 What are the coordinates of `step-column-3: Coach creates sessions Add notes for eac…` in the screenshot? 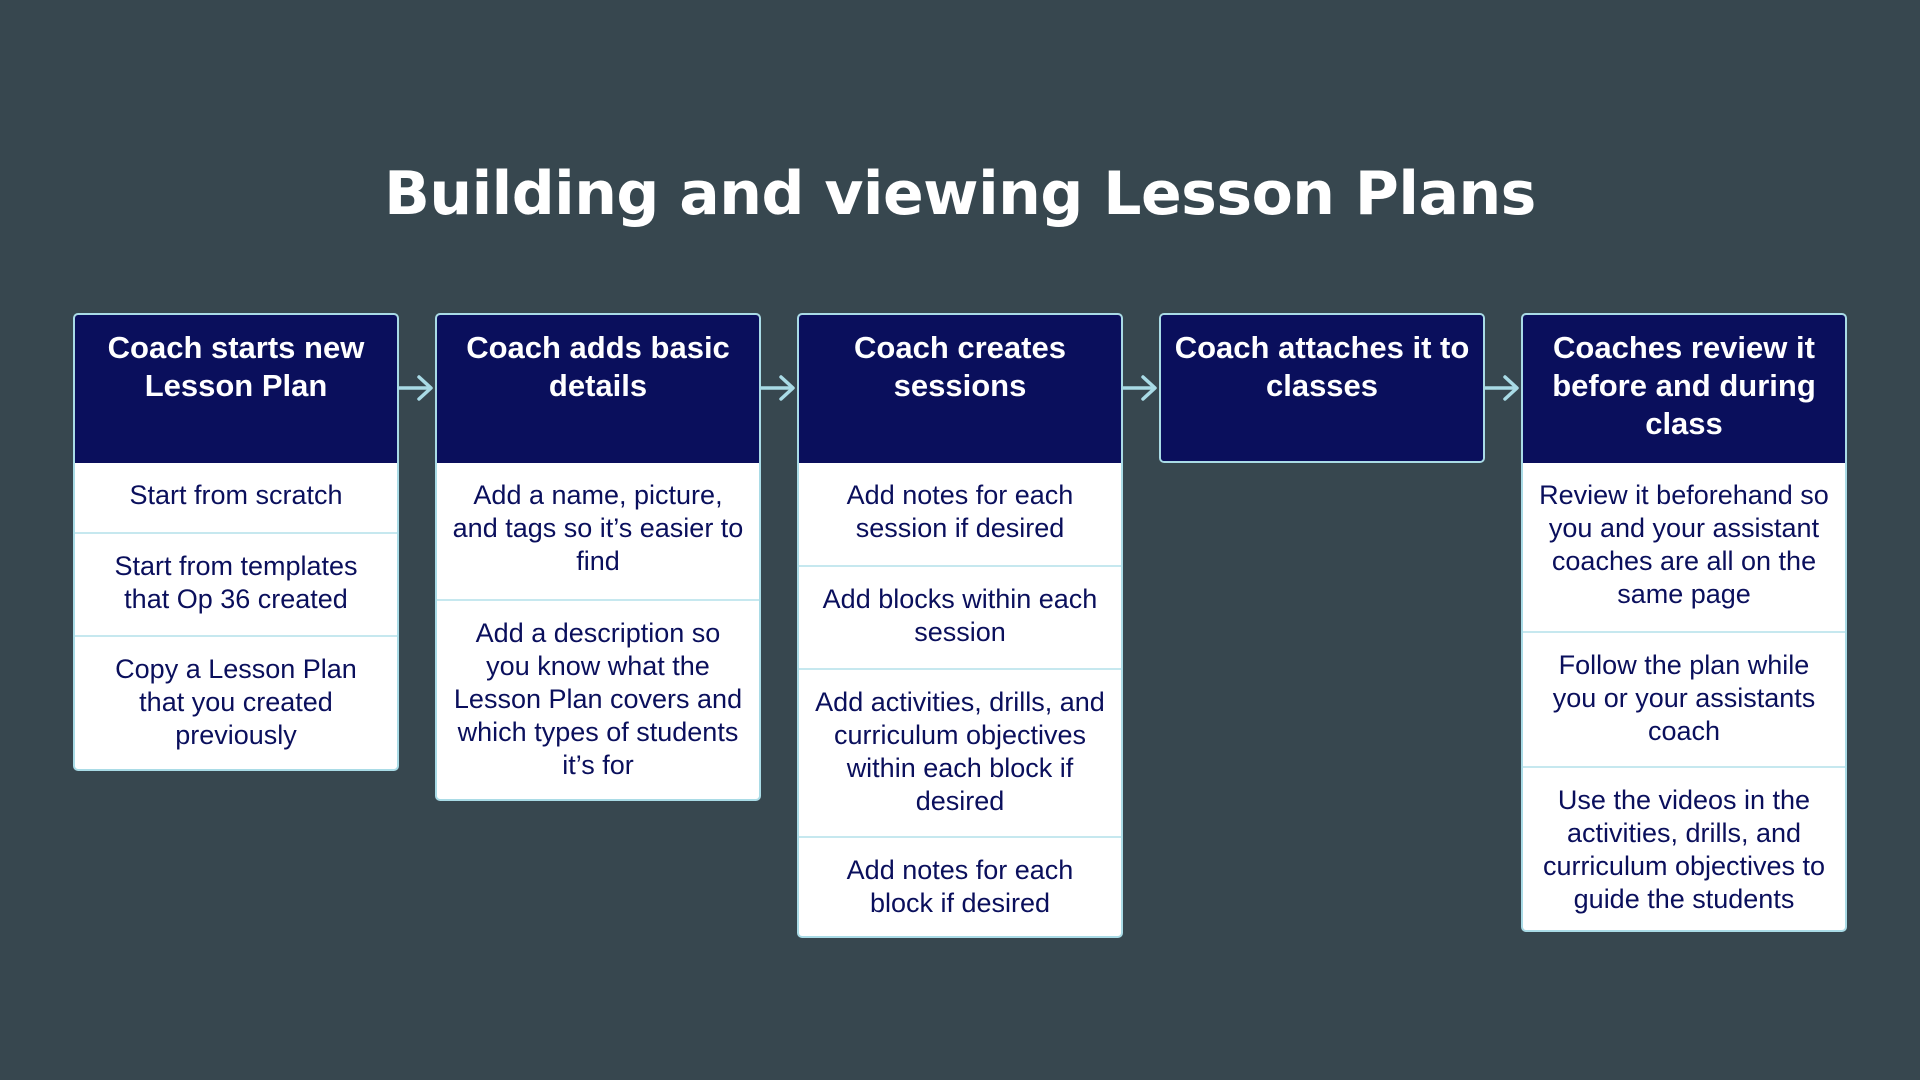 It's located at (960, 625).